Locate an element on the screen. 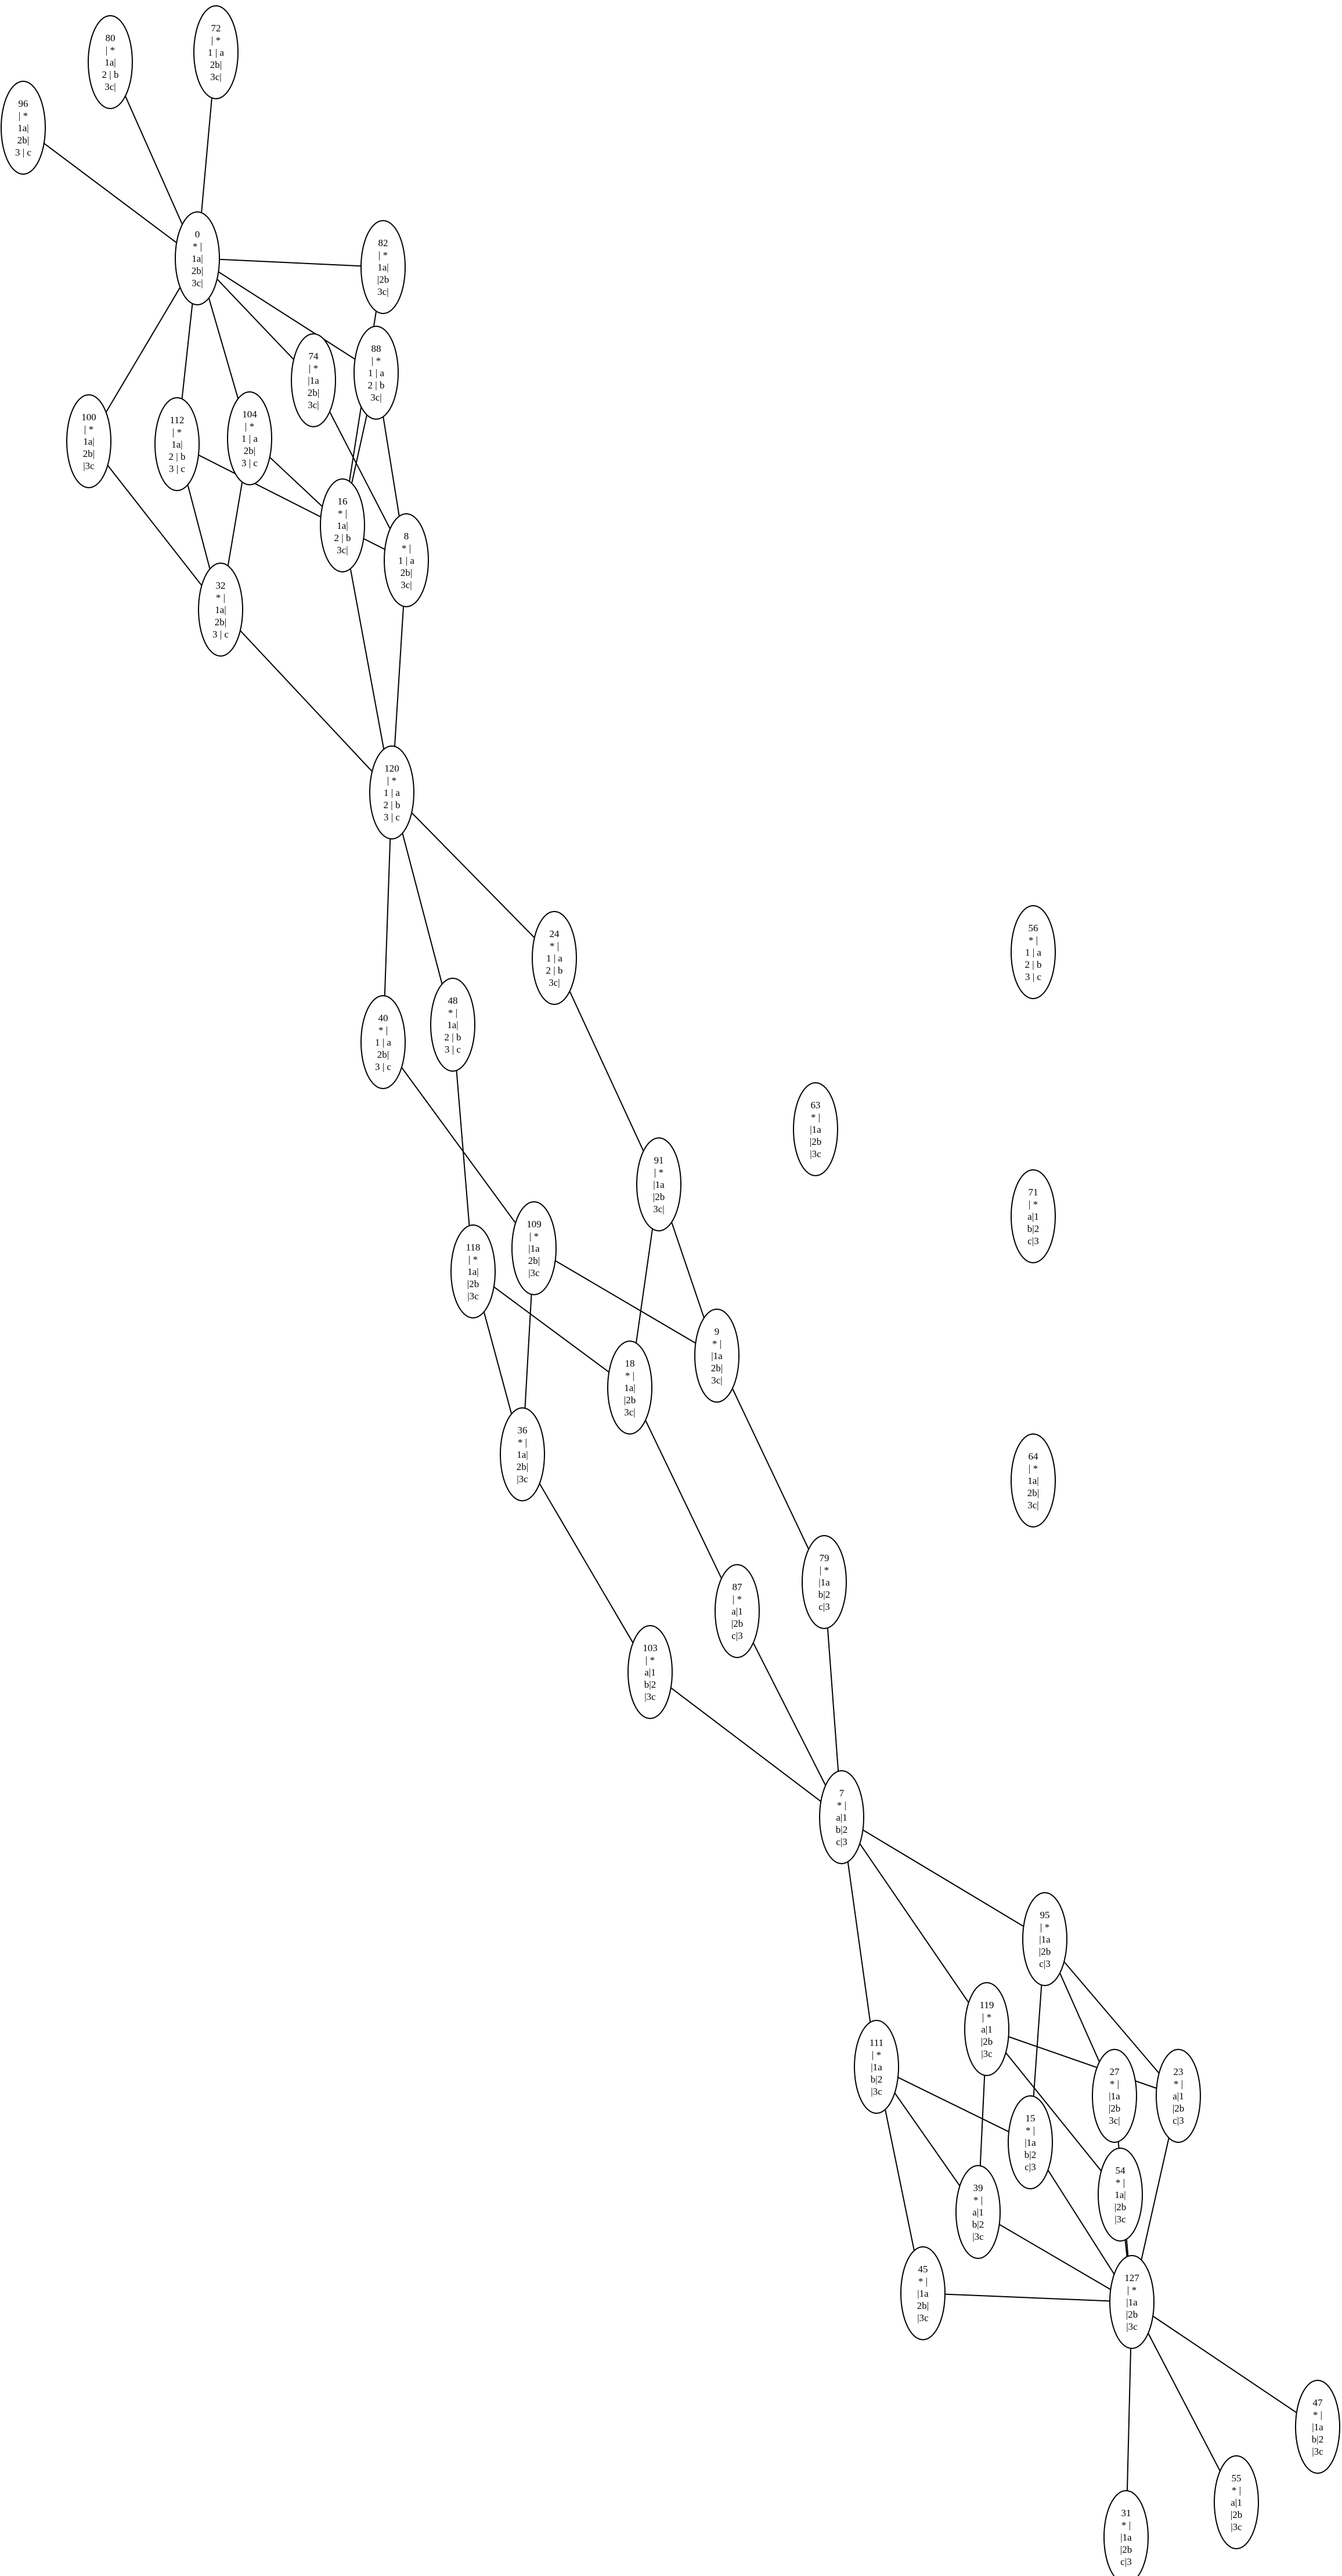  node-id-label: 118 is located at coordinates (473, 1247).